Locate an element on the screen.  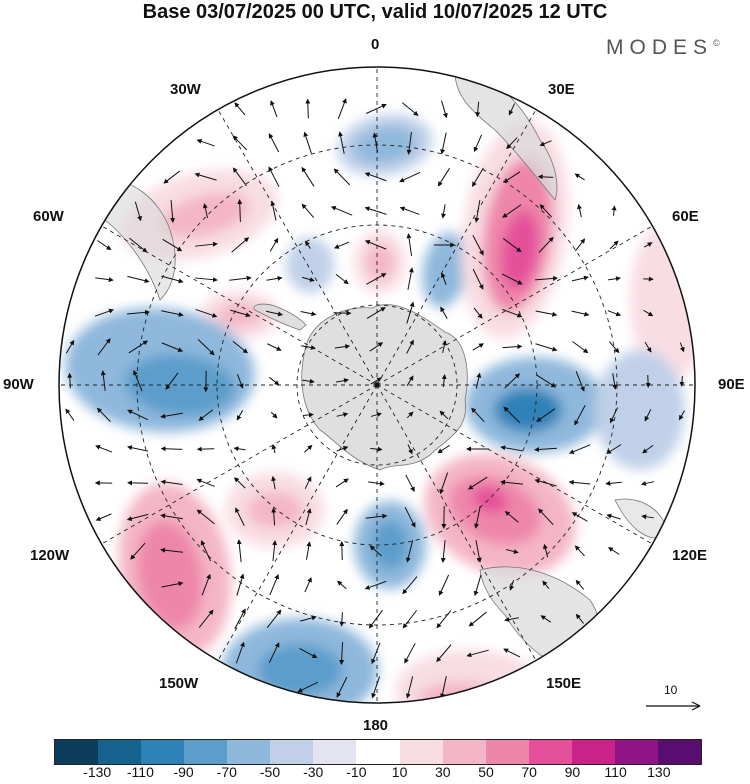
lon-label-150e: 150E is located at coordinates (563, 683).